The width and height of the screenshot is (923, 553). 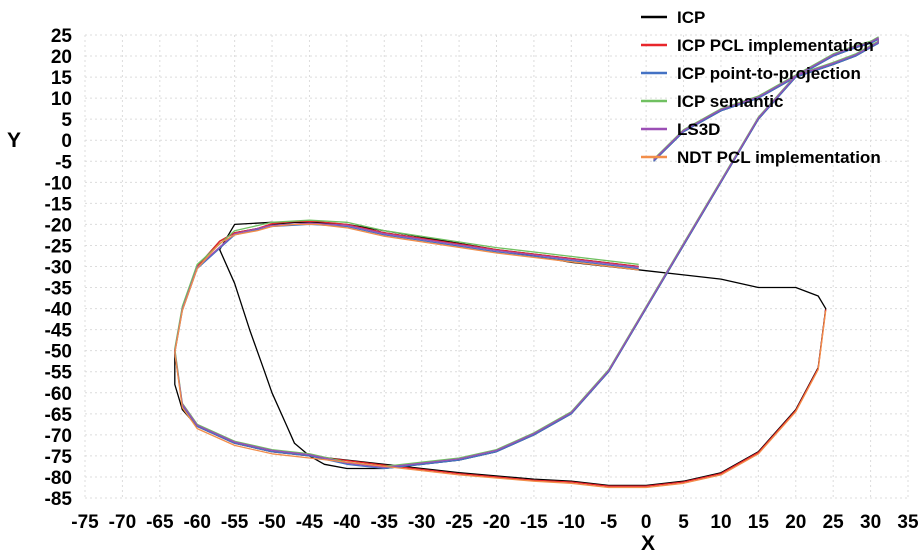 What do you see at coordinates (908, 522) in the screenshot?
I see `x-tick-label: 35` at bounding box center [908, 522].